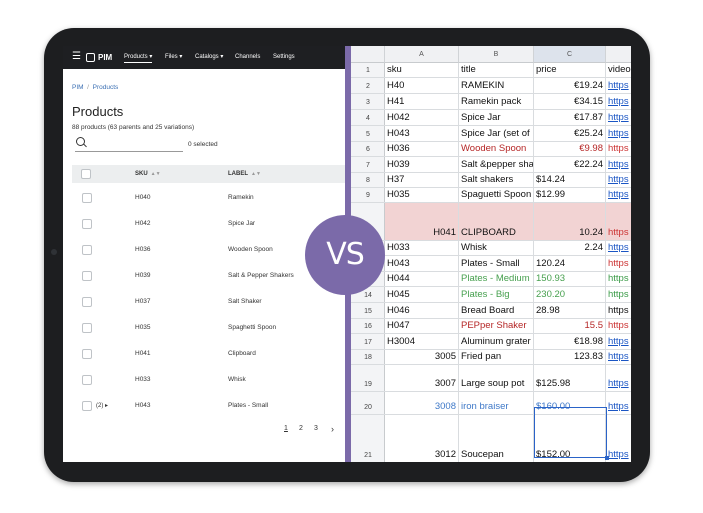 The width and height of the screenshot is (703, 513). Describe the element at coordinates (422, 403) in the screenshot. I see `cell-a: 3008` at that location.